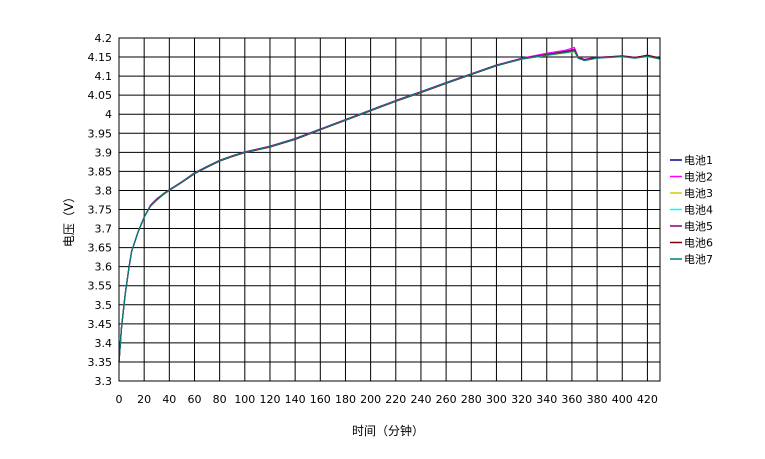 This screenshot has height=459, width=765. What do you see at coordinates (698, 160) in the screenshot?
I see `legend-label: 电池1` at bounding box center [698, 160].